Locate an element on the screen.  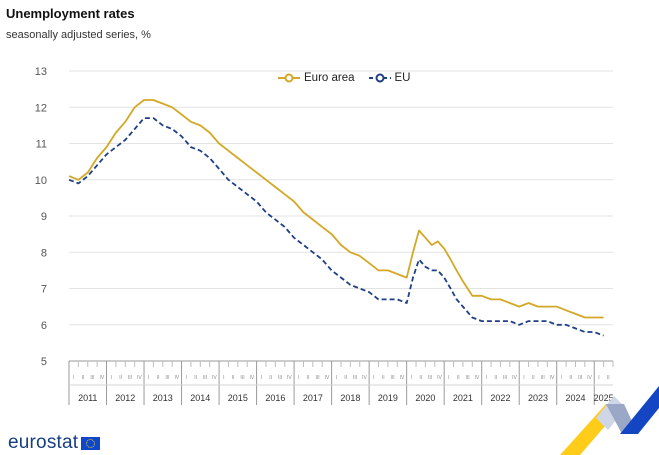
year-label: 2023 is located at coordinates (538, 398).